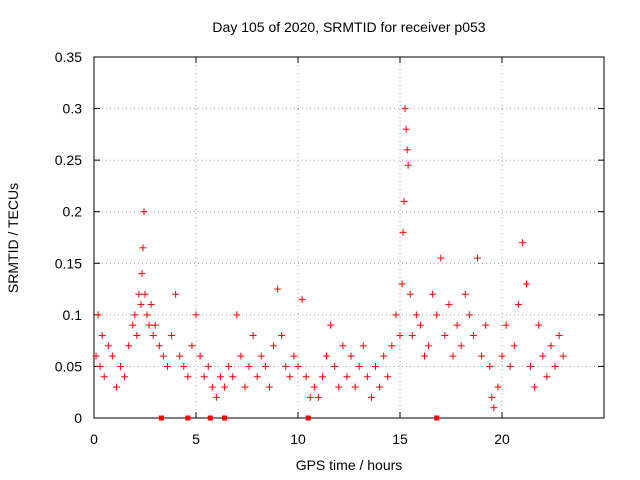 Image resolution: width=640 pixels, height=480 pixels. I want to click on y-tick-label: 0.35, so click(68, 57).